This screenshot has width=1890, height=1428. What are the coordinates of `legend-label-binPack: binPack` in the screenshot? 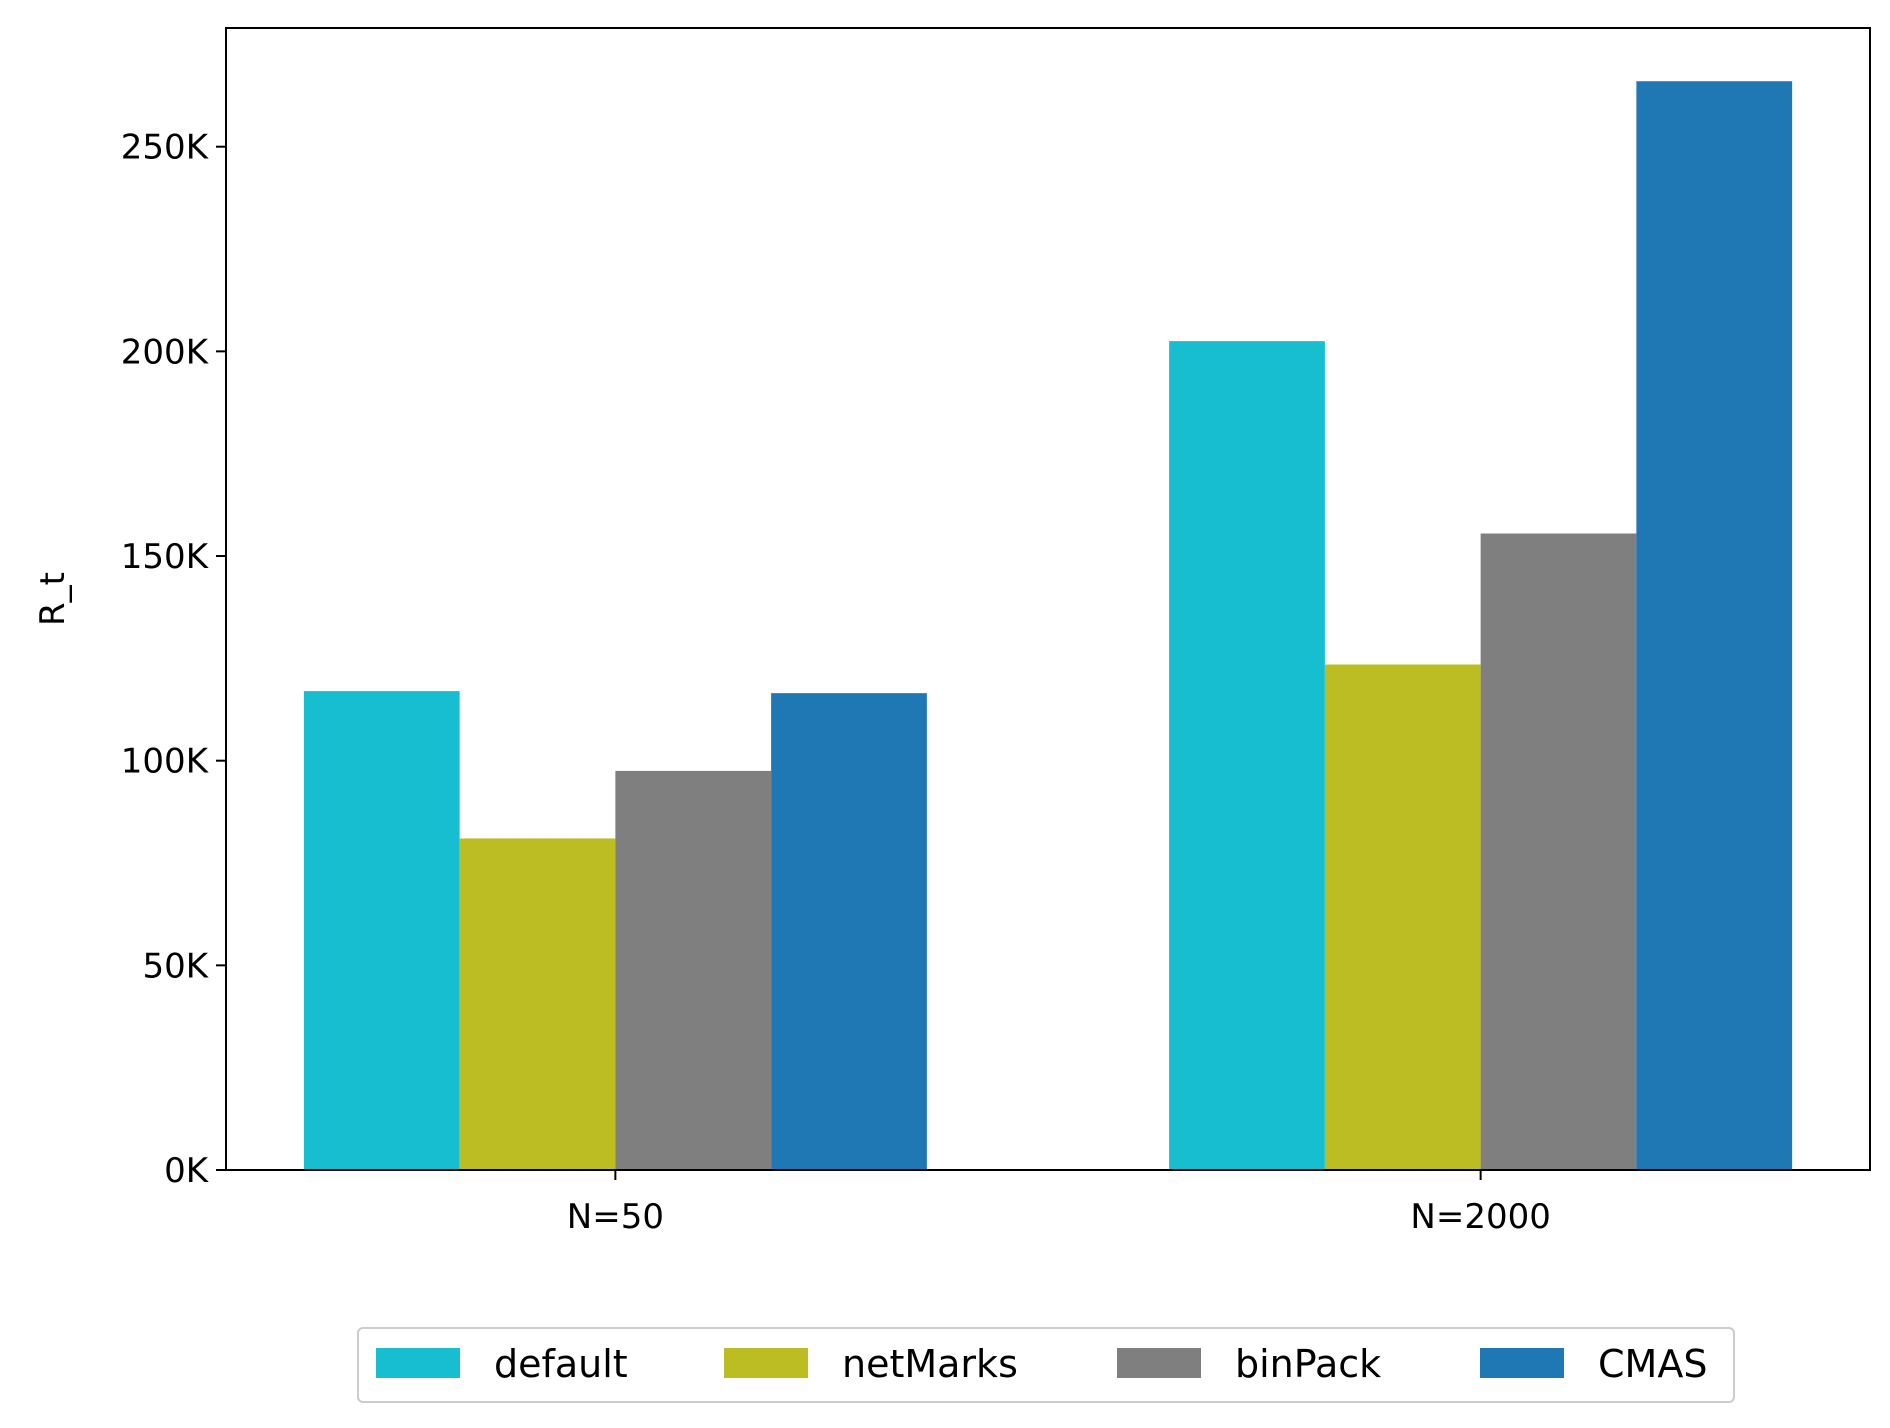 It's located at (1308, 1364).